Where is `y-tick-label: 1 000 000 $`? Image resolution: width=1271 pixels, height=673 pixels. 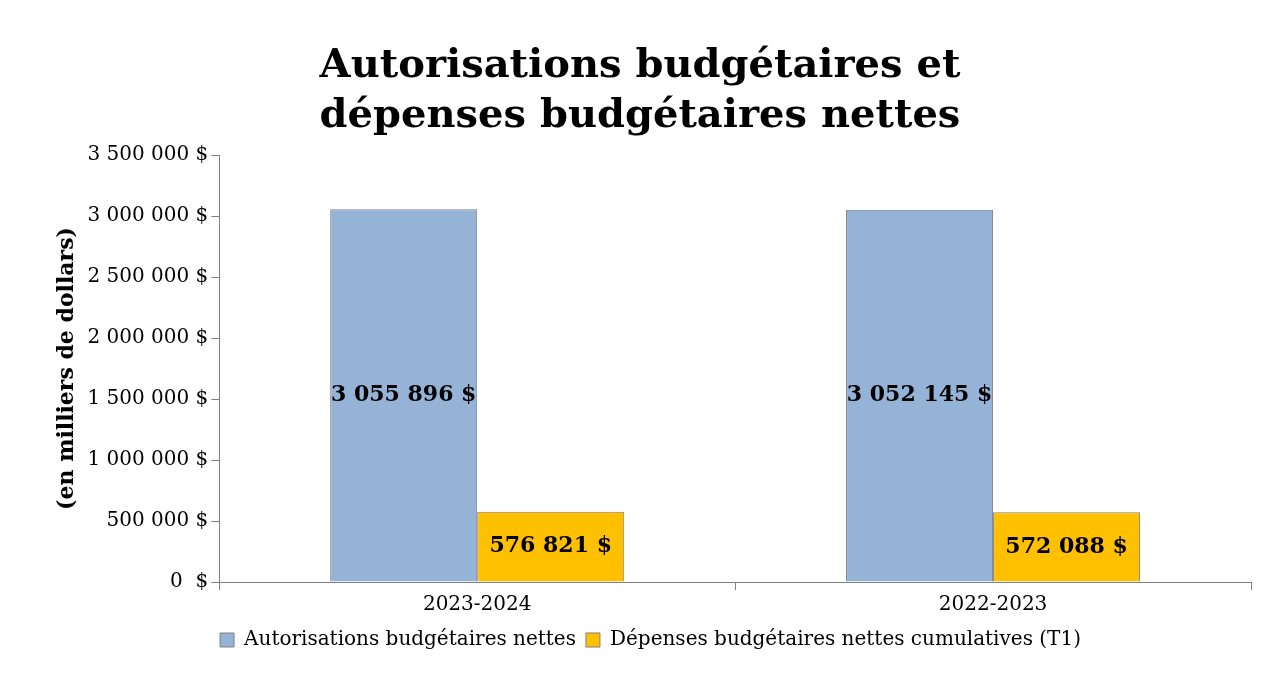 y-tick-label: 1 000 000 $ is located at coordinates (148, 458).